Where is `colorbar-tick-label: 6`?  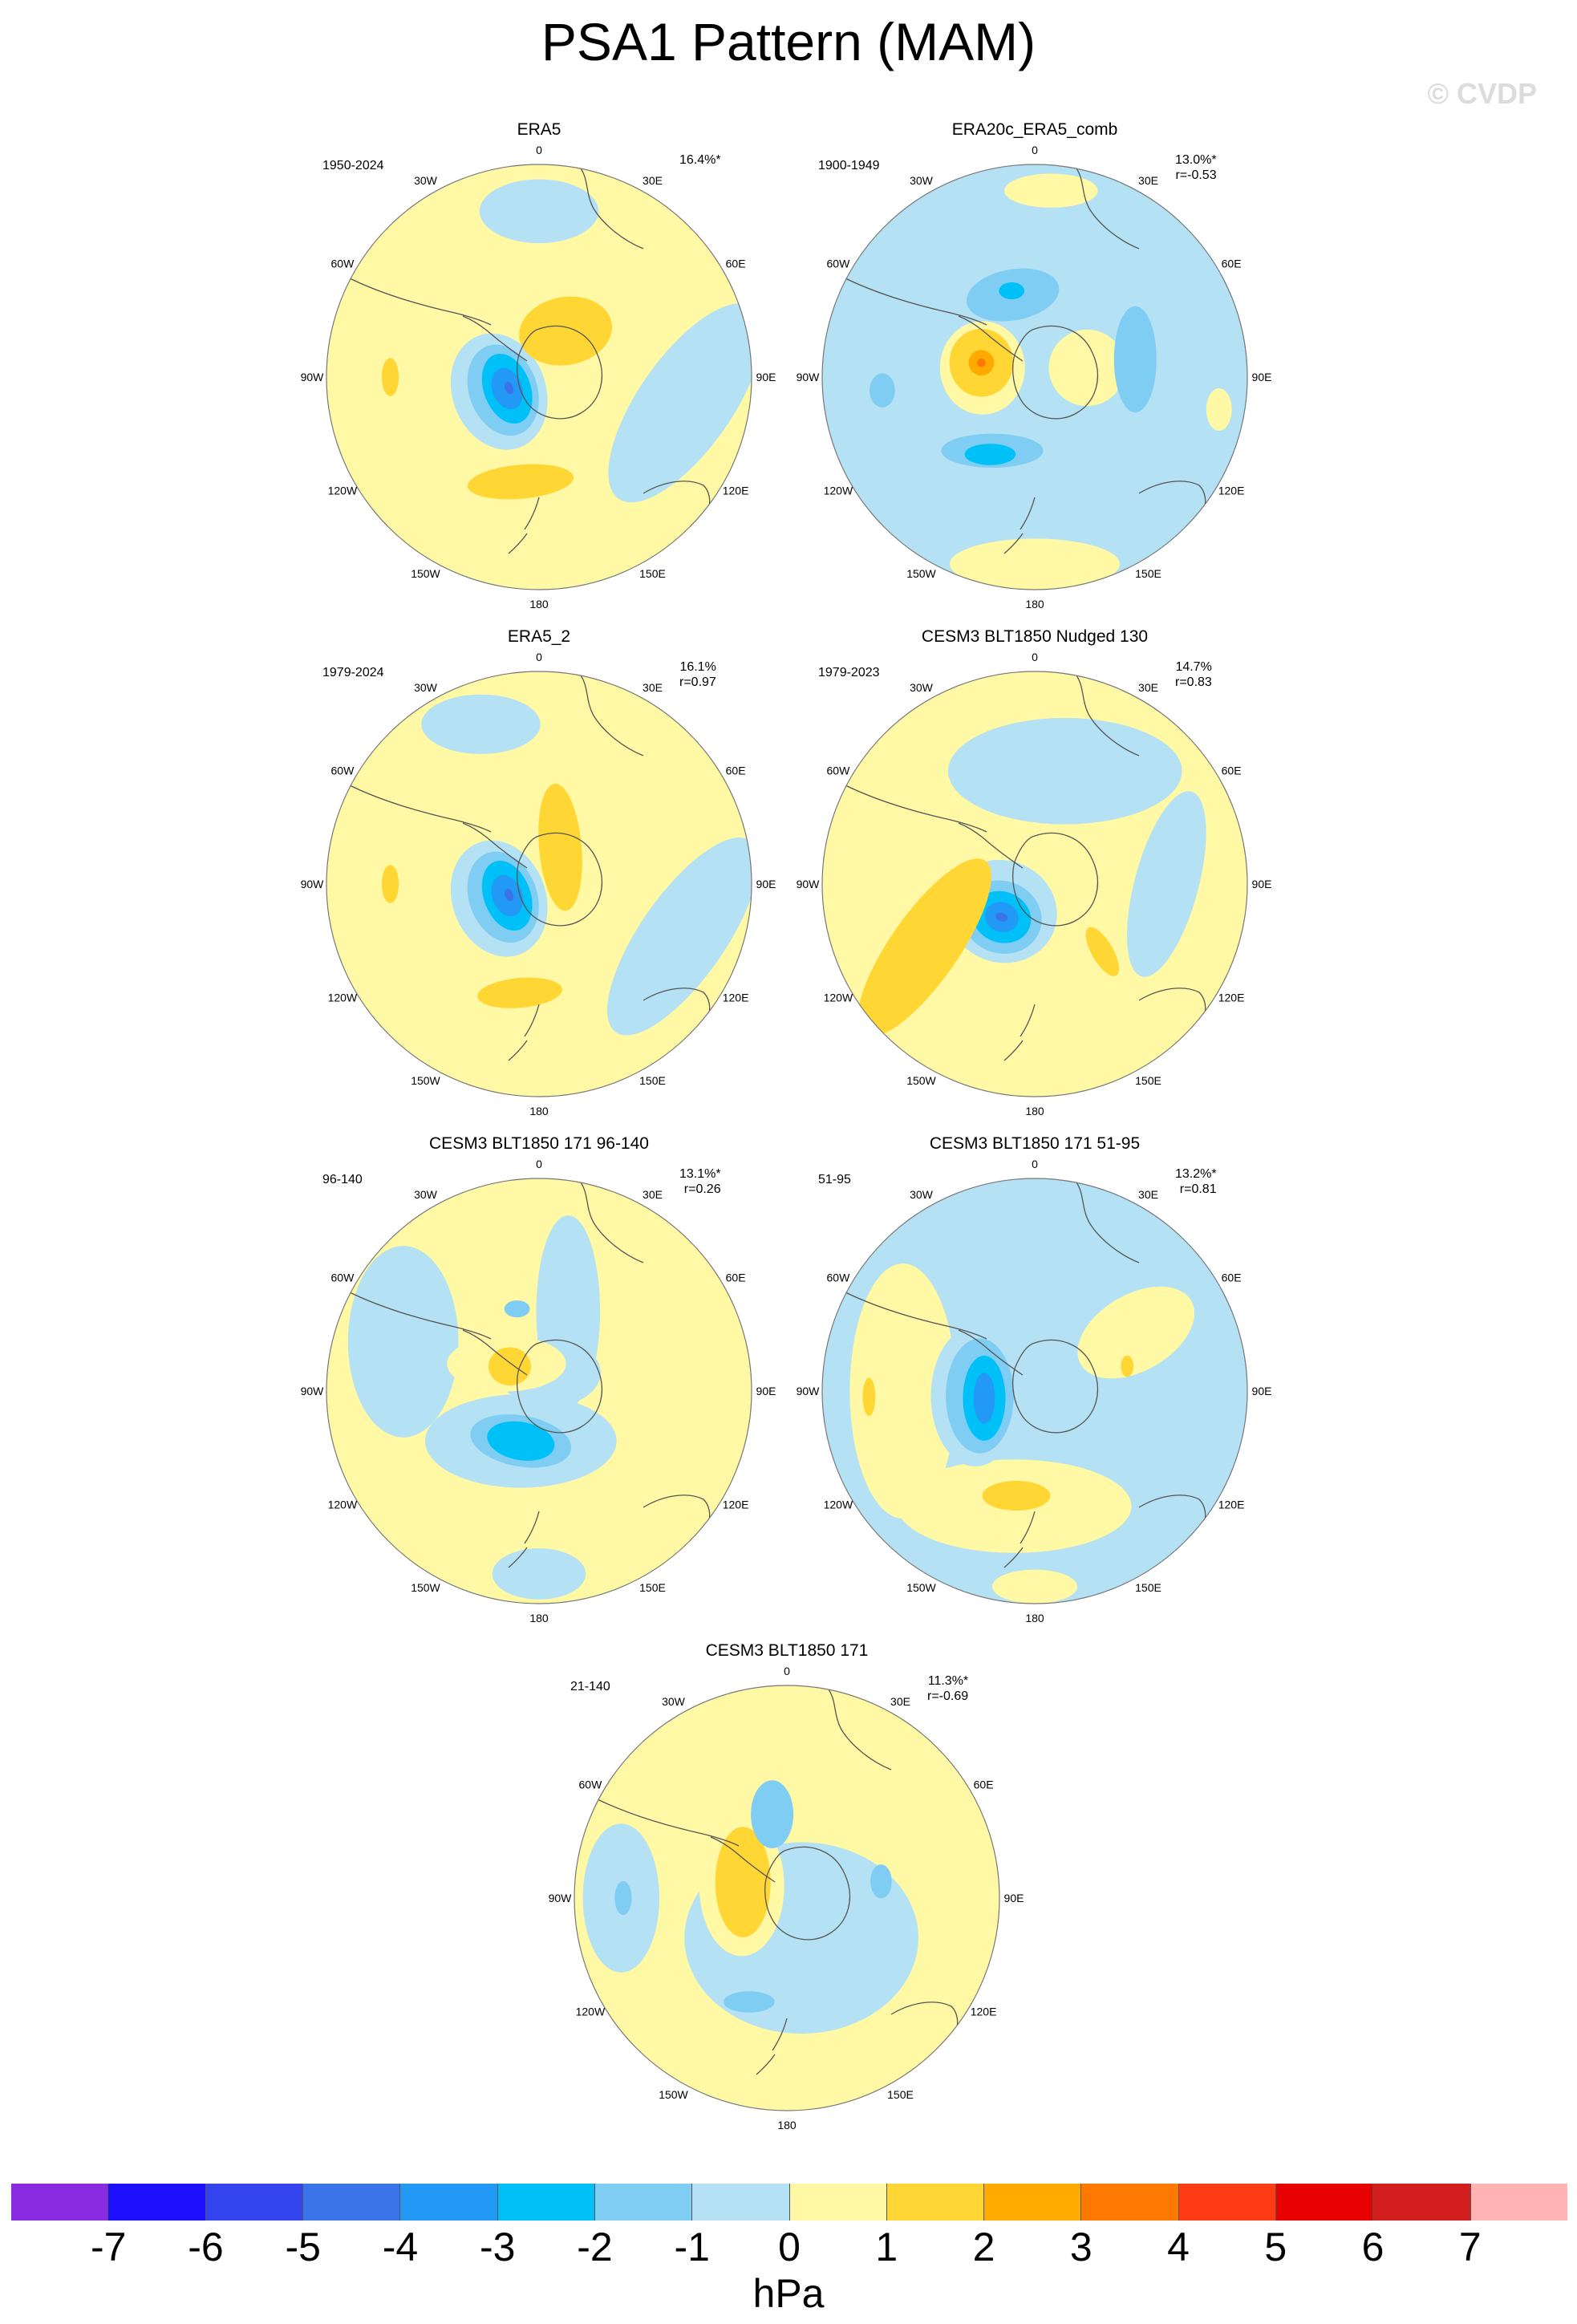 colorbar-tick-label: 6 is located at coordinates (1372, 2247).